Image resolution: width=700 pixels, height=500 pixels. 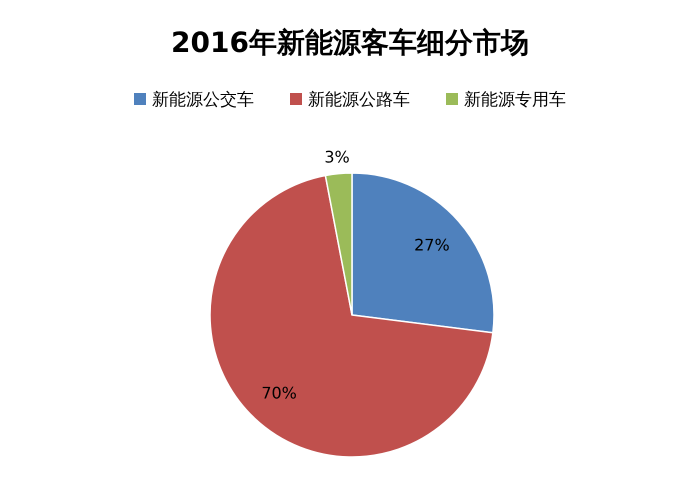 What do you see at coordinates (337, 157) in the screenshot?
I see `data-label: 3%` at bounding box center [337, 157].